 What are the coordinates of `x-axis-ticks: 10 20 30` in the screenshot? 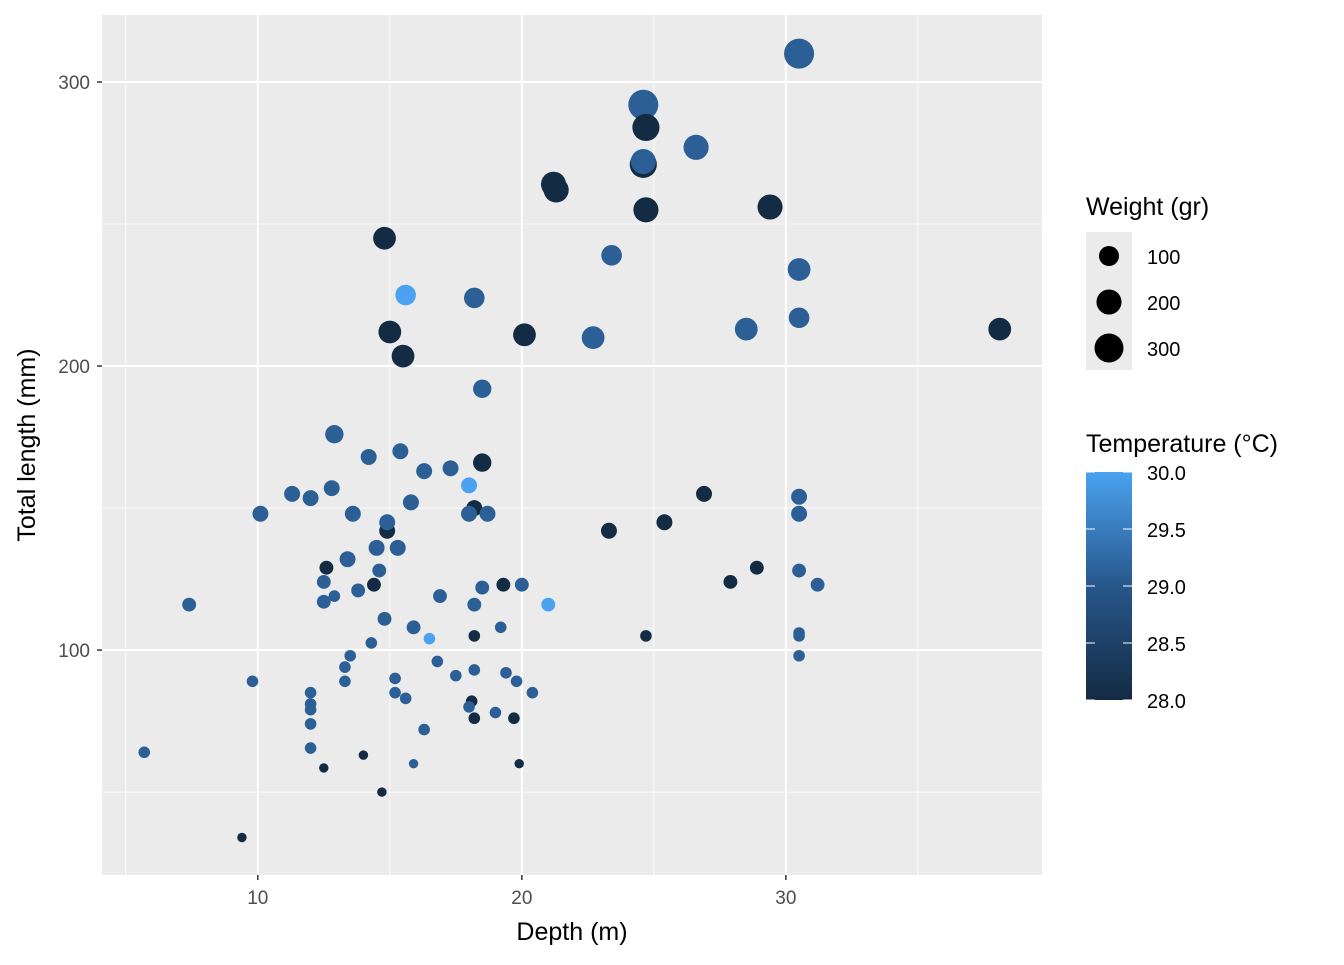 It's located at (521, 892).